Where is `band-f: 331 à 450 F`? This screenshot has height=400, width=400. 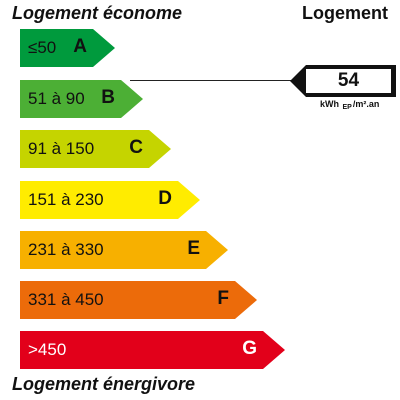 band-f: 331 à 450 F is located at coordinates (138, 300).